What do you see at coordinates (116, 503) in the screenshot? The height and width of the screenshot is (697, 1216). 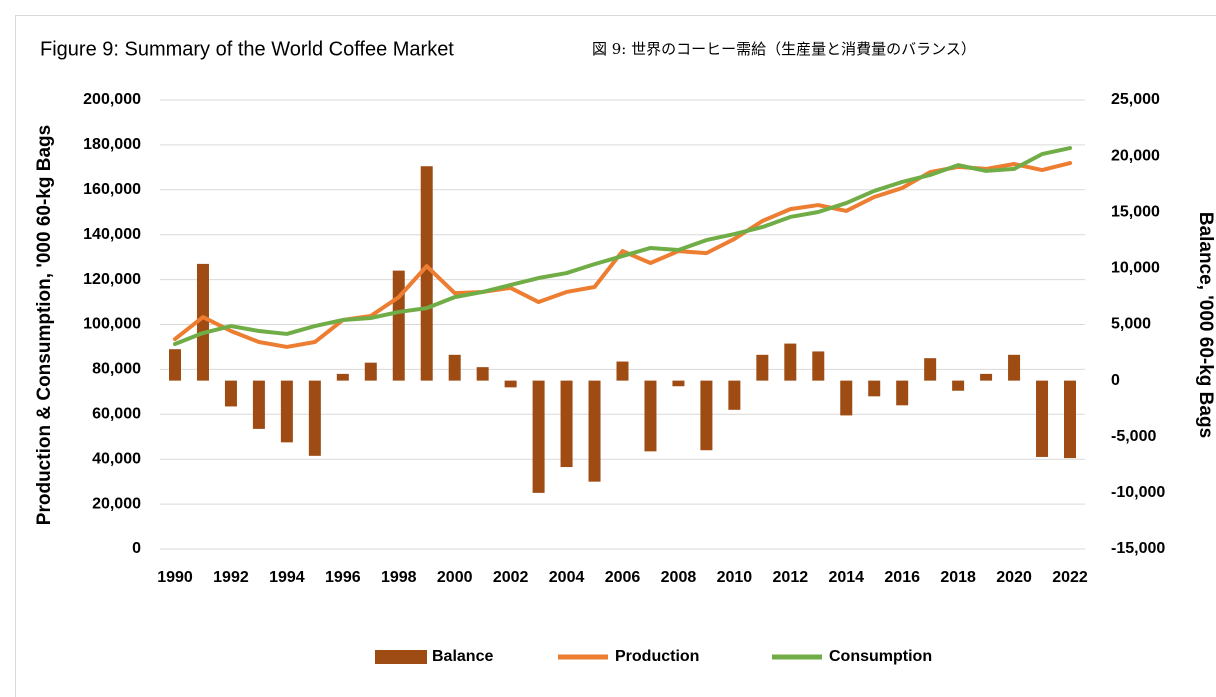 I see `y-tick-label: 20,000` at bounding box center [116, 503].